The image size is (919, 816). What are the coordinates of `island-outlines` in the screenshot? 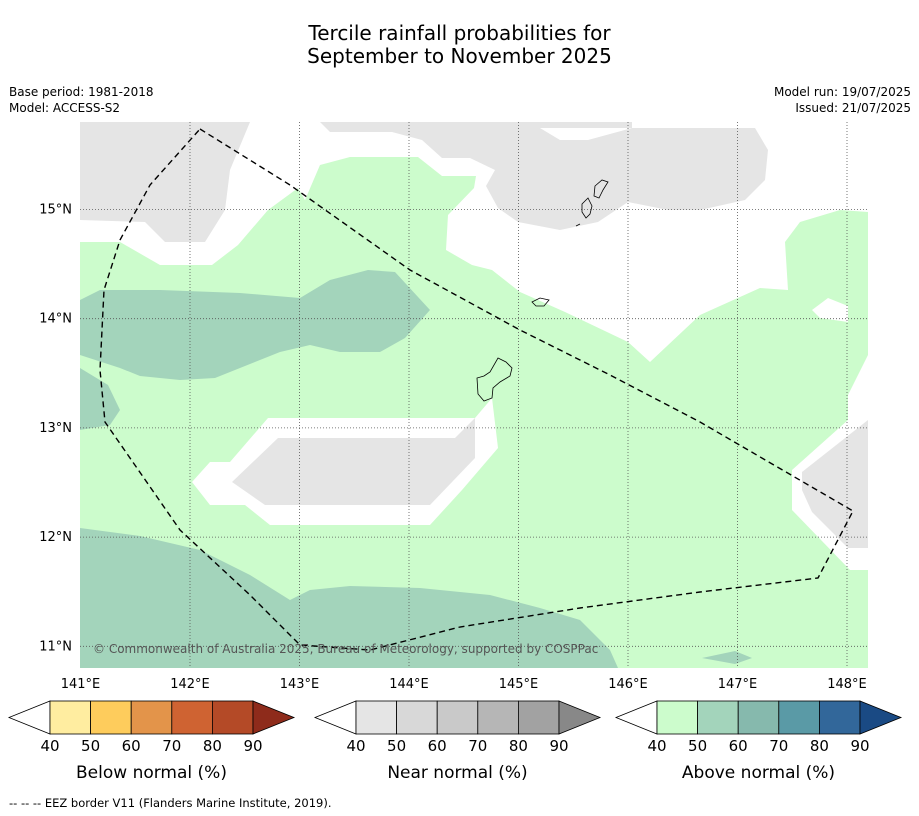 It's located at (542, 290).